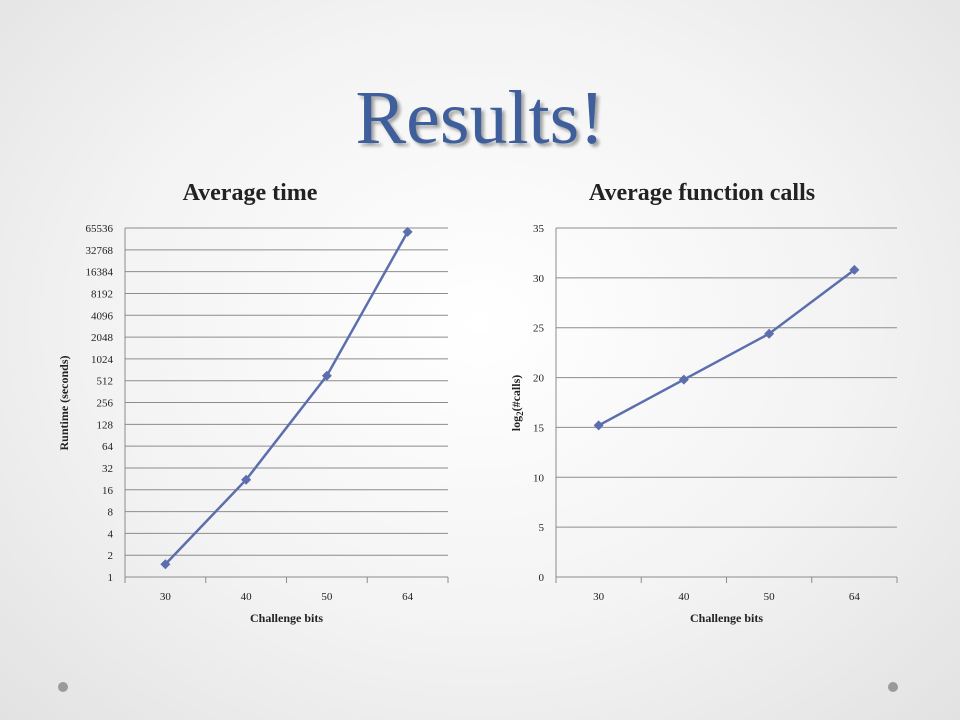 This screenshot has width=960, height=720. Describe the element at coordinates (286, 398) in the screenshot. I see `time-series-line` at that location.